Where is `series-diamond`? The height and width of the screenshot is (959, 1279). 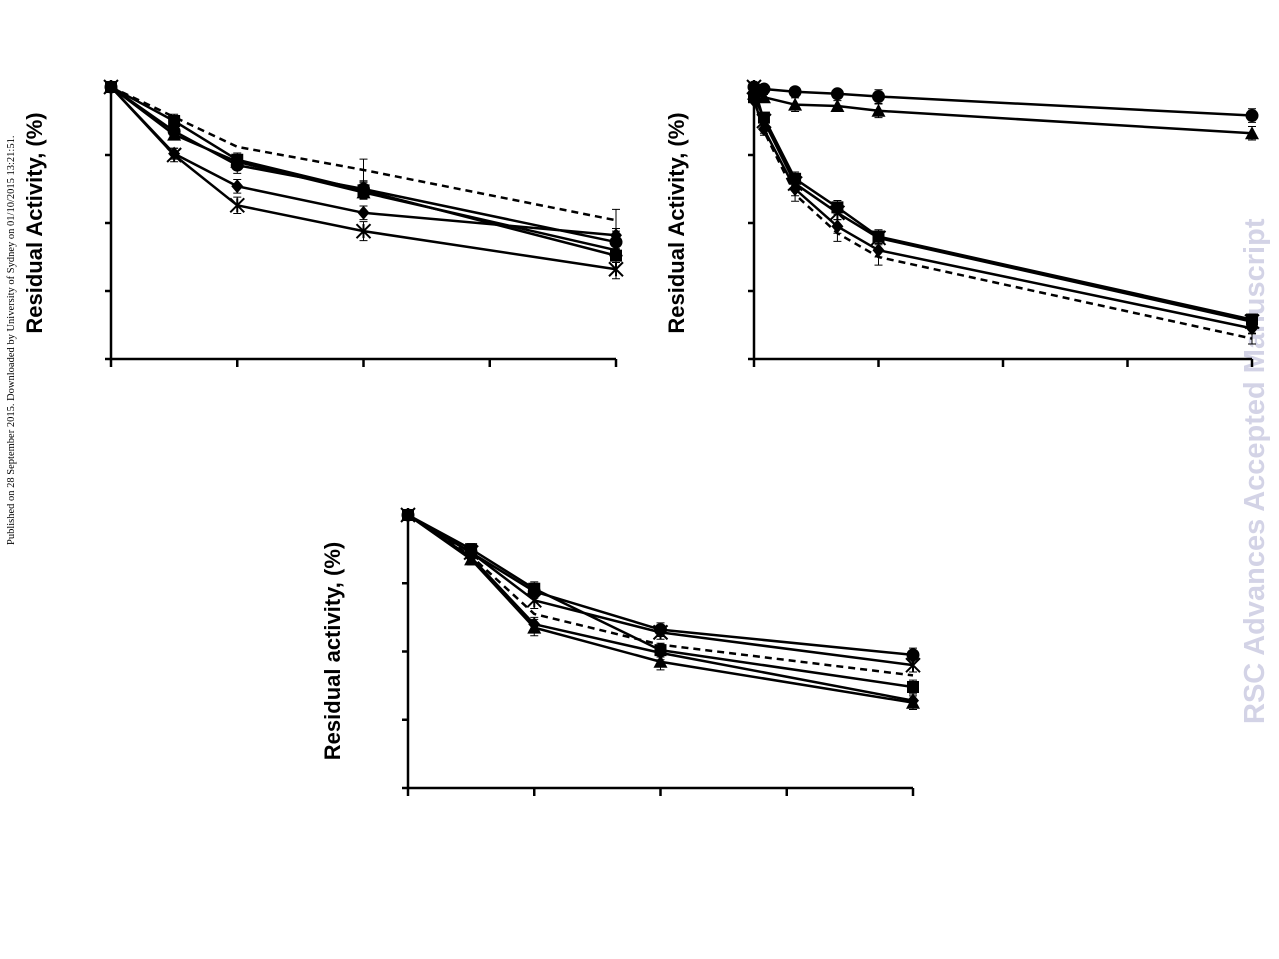 series-diamond is located at coordinates (660, 608).